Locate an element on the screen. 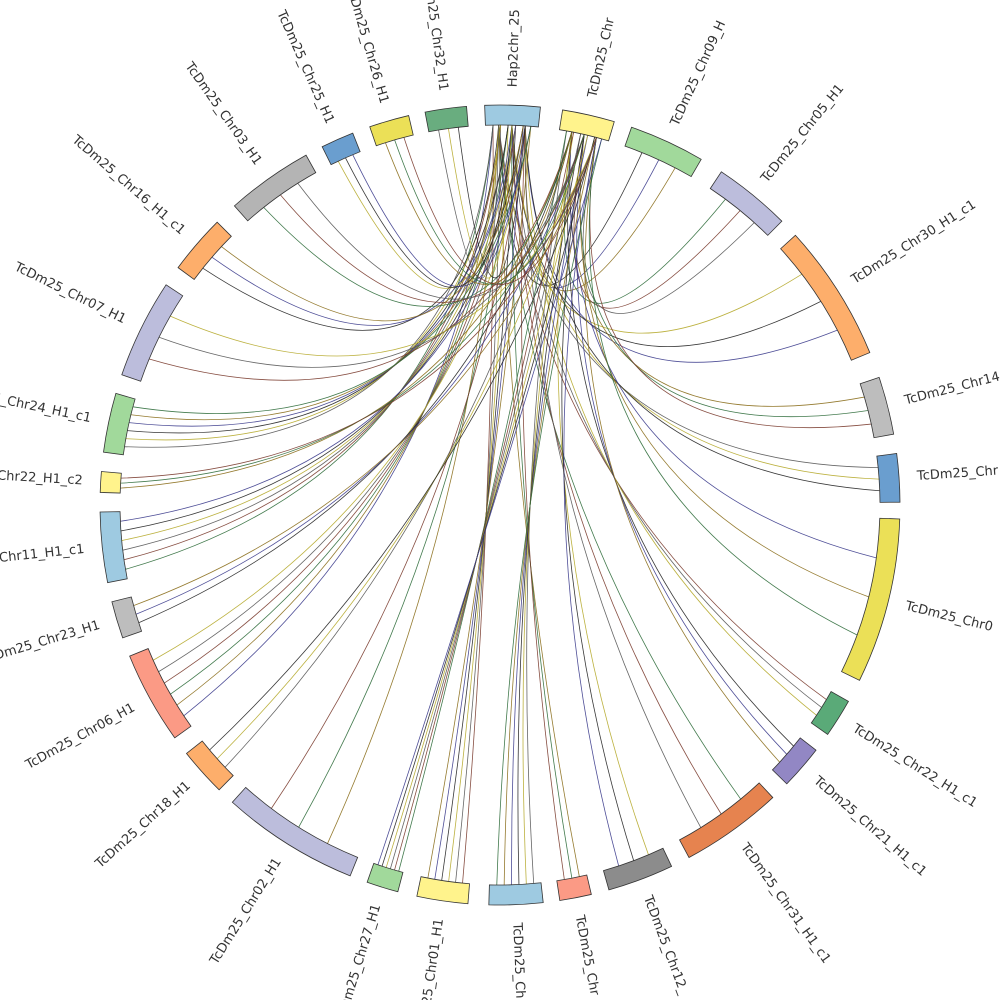 This screenshot has height=1000, width=1000. segment-label-13: TcDm25_Ch is located at coordinates (518, 959).